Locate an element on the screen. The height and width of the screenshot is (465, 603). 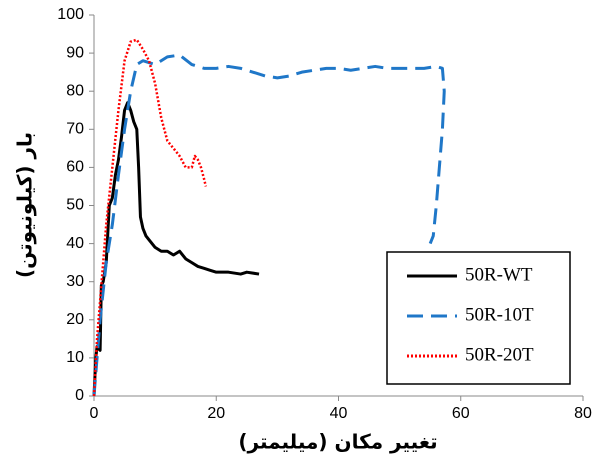
legend-label: 50R-WT is located at coordinates (499, 274).